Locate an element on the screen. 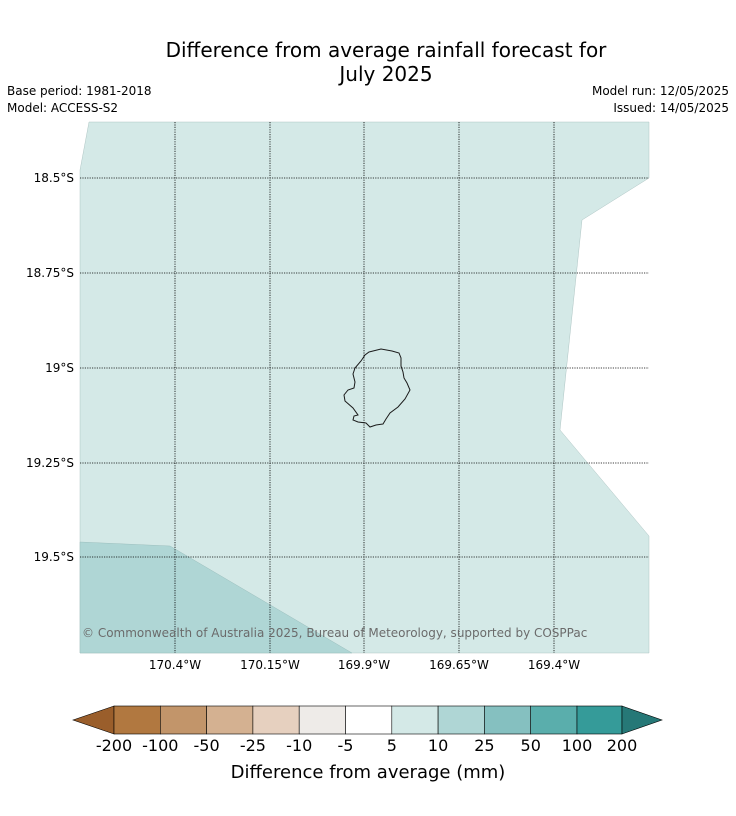 Image resolution: width=736 pixels, height=816 pixels. colorbar-tick-label: -25 is located at coordinates (253, 745).